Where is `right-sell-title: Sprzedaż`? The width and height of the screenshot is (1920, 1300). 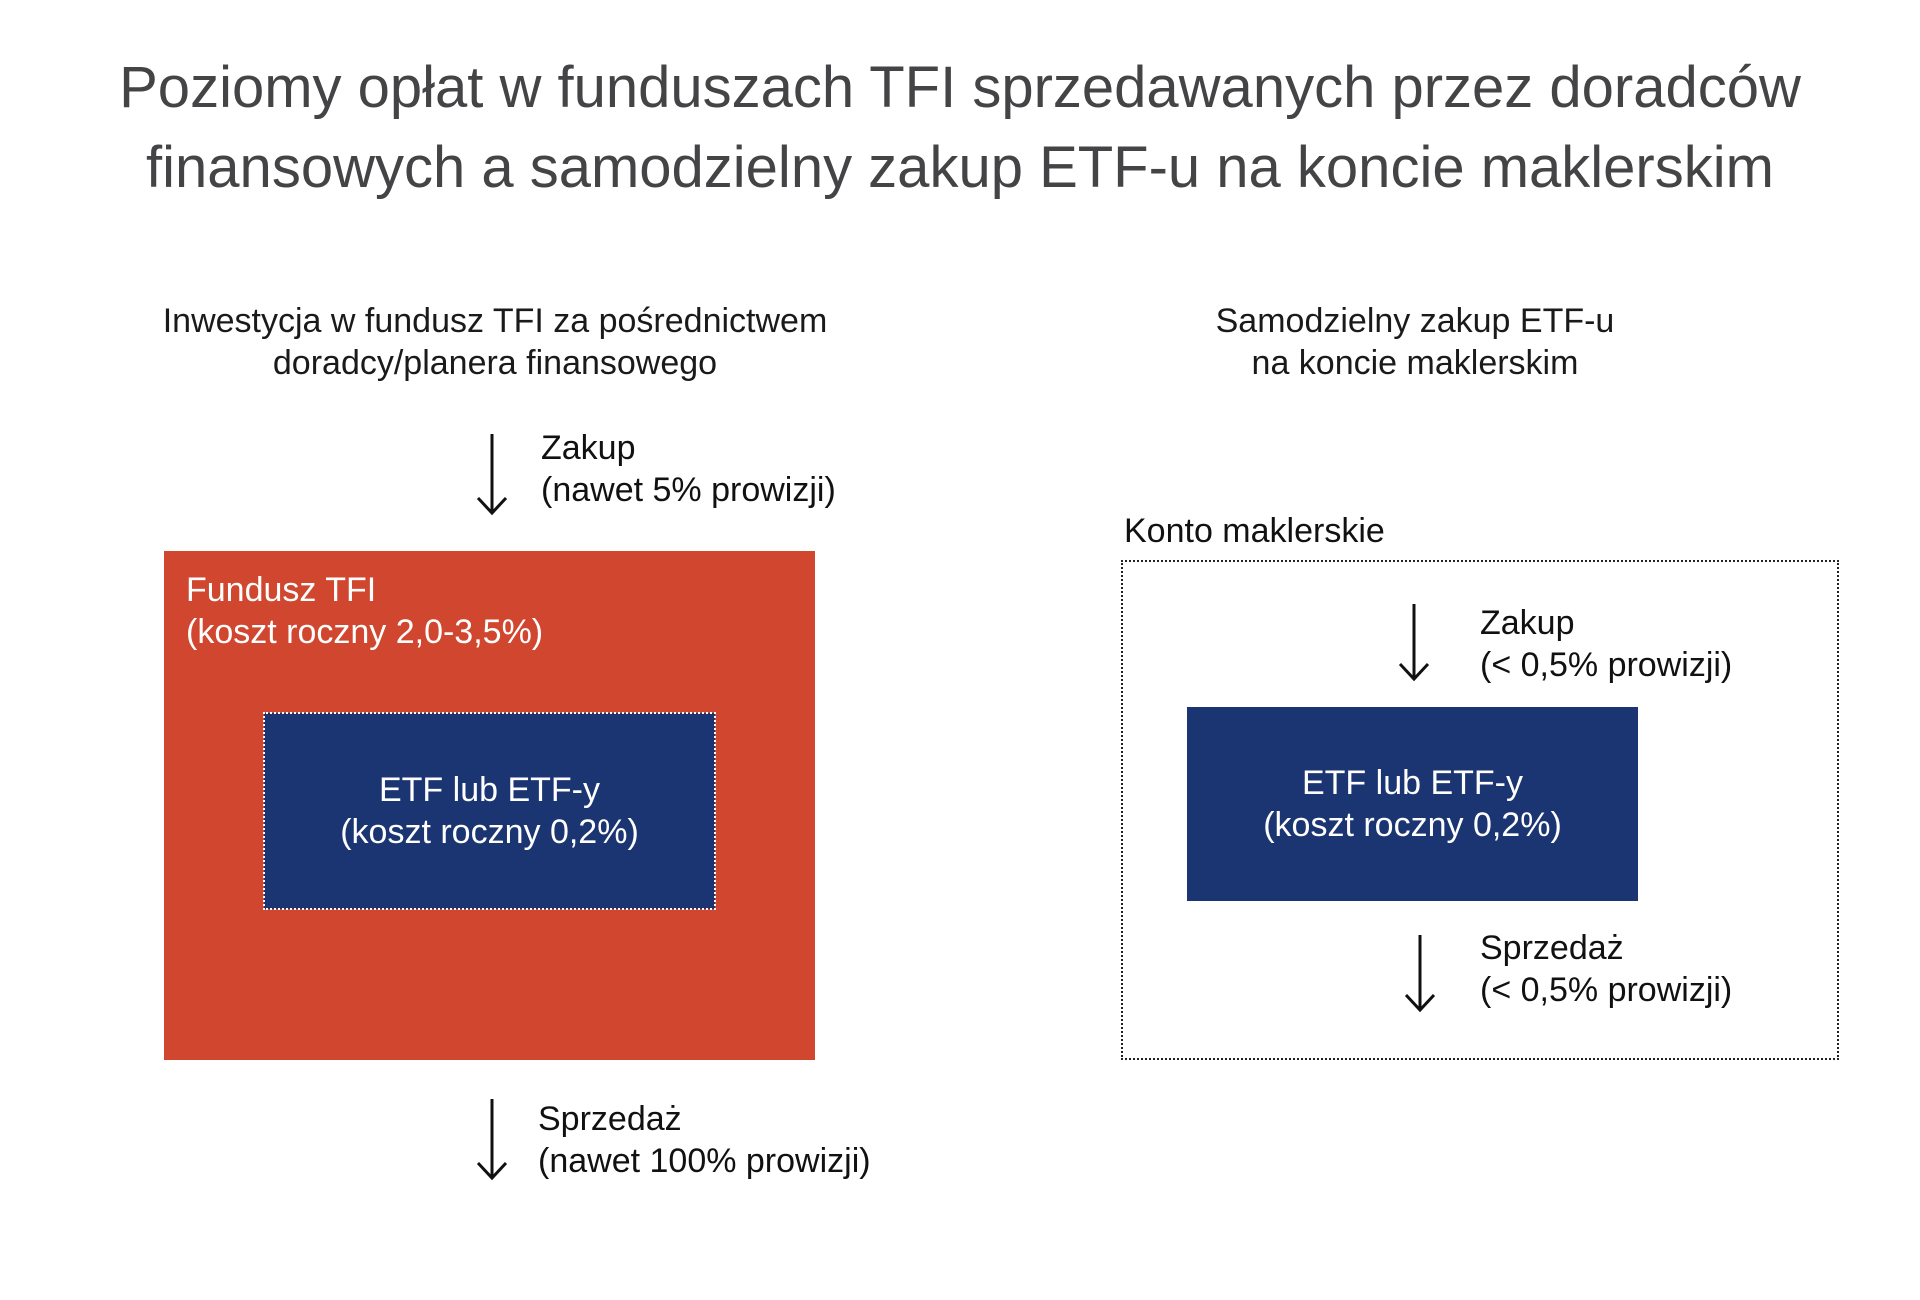 right-sell-title: Sprzedaż is located at coordinates (1552, 948).